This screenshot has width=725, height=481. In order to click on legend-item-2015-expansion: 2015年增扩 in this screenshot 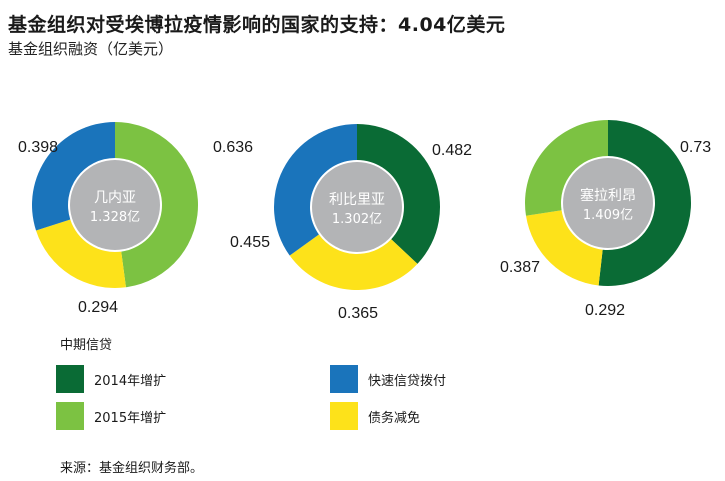, I will do `click(111, 416)`.